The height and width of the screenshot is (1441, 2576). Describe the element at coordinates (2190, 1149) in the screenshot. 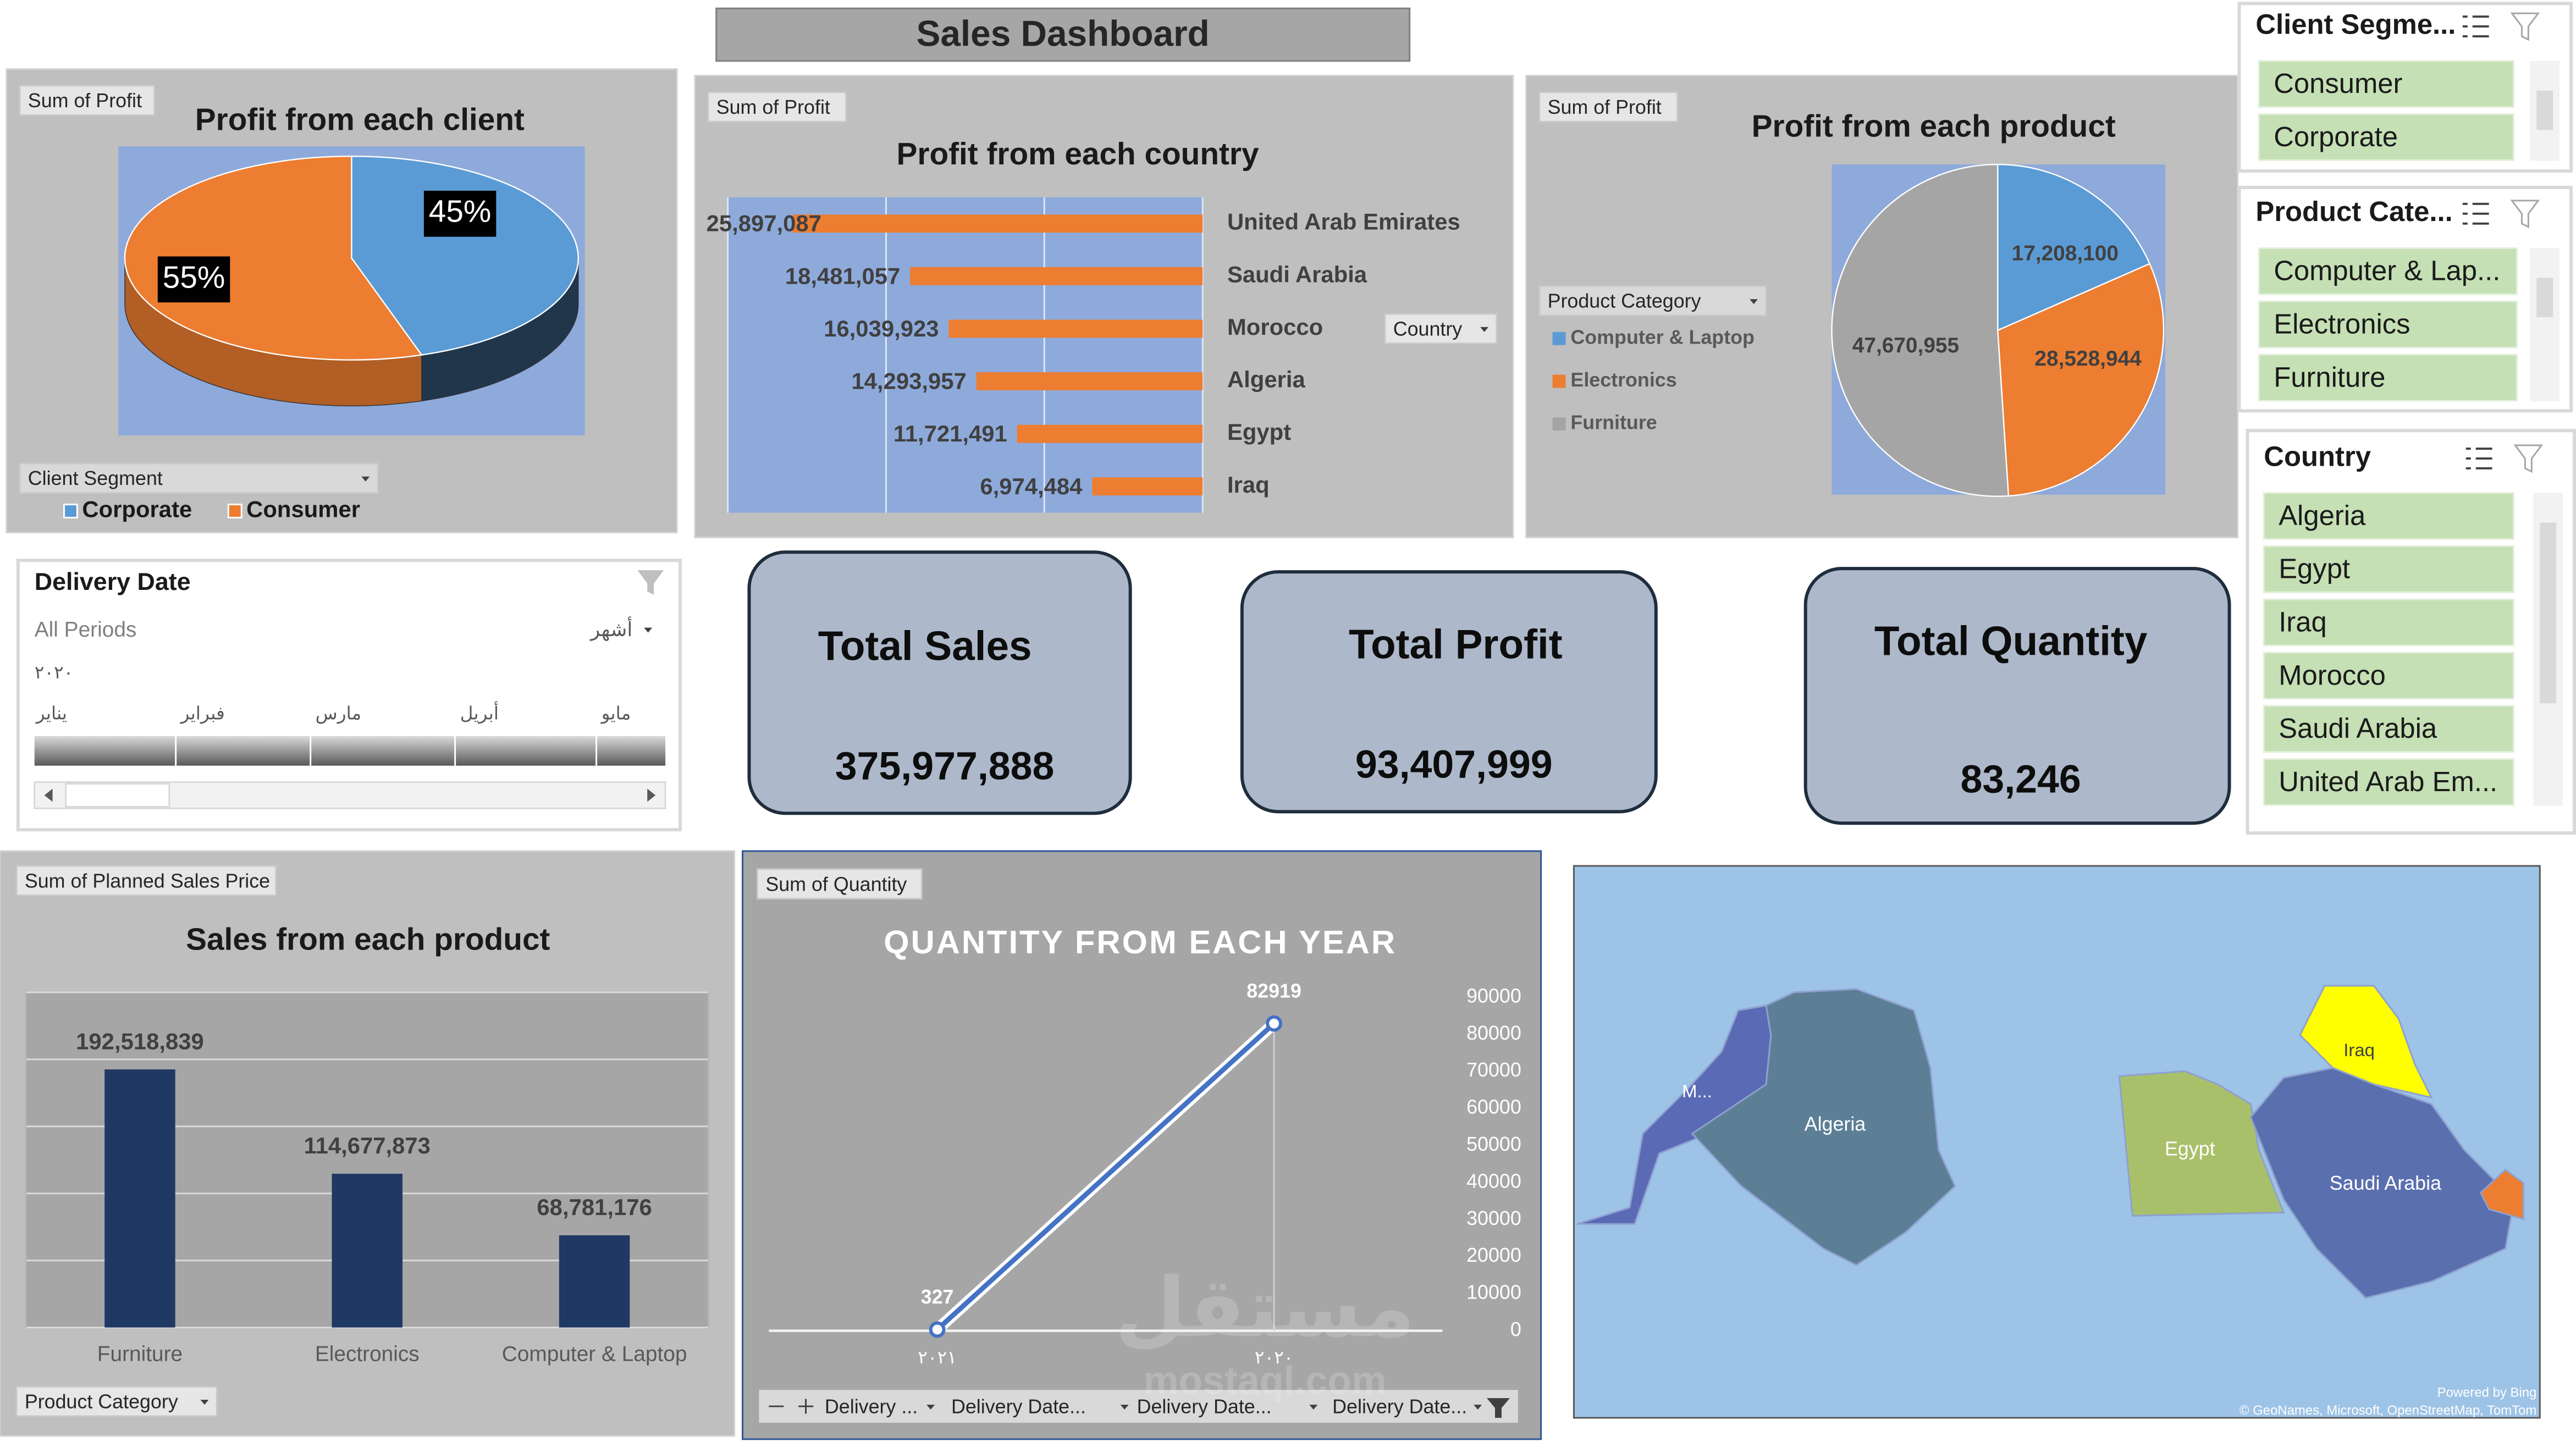

I see `map-label: Egypt` at that location.